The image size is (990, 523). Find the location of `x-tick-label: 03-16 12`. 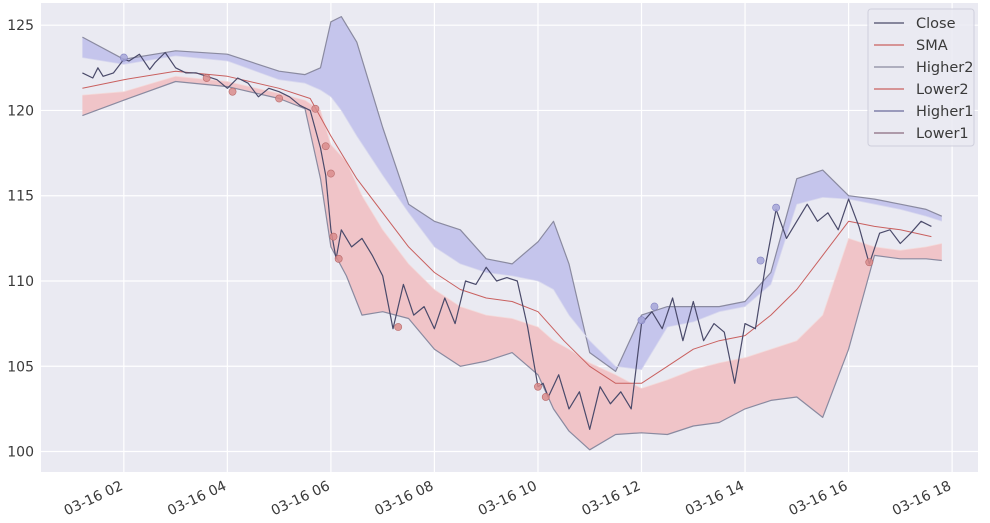

x-tick-label: 03-16 12 is located at coordinates (611, 498).